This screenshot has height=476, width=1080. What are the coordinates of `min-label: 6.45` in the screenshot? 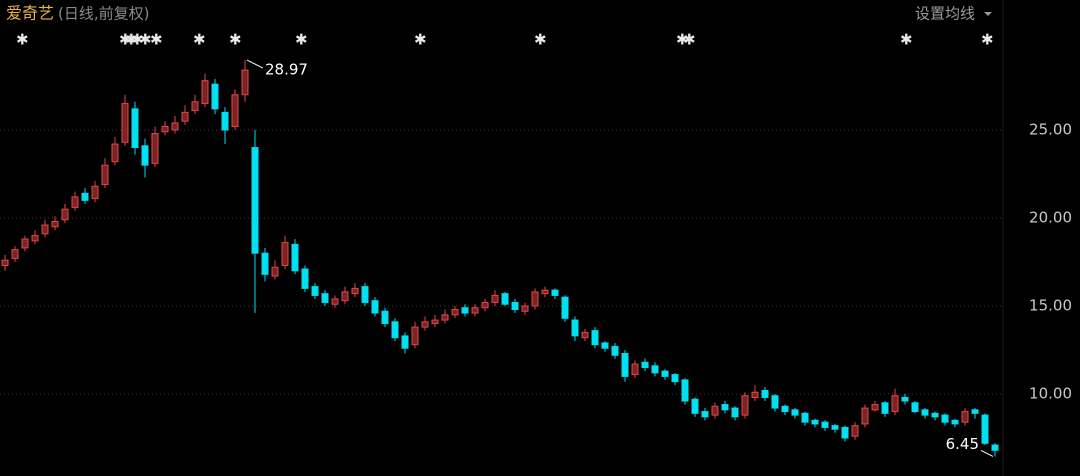 It's located at (962, 444).